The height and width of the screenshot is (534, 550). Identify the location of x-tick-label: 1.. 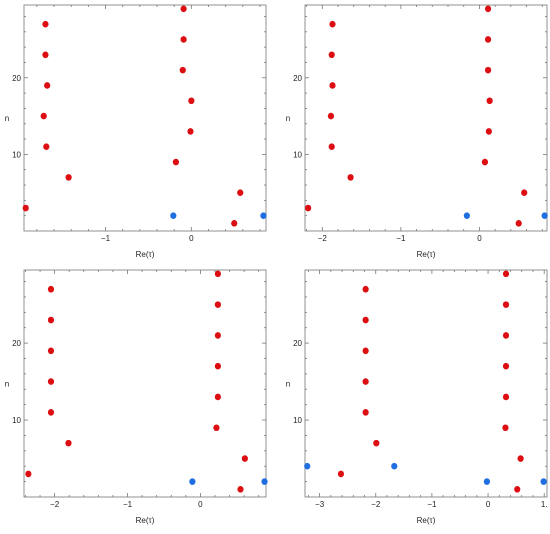
(544, 504).